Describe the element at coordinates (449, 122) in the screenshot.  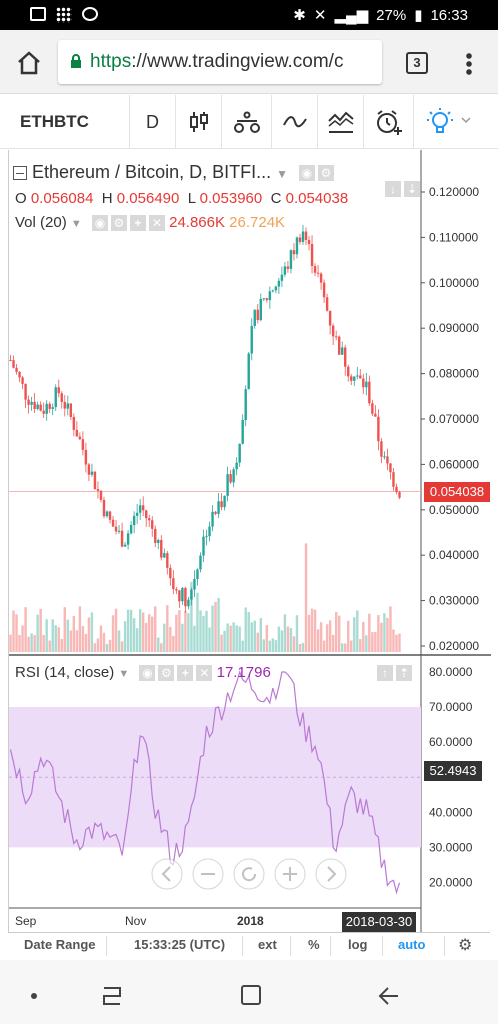
I see `ideas-lightbulb-icon` at that location.